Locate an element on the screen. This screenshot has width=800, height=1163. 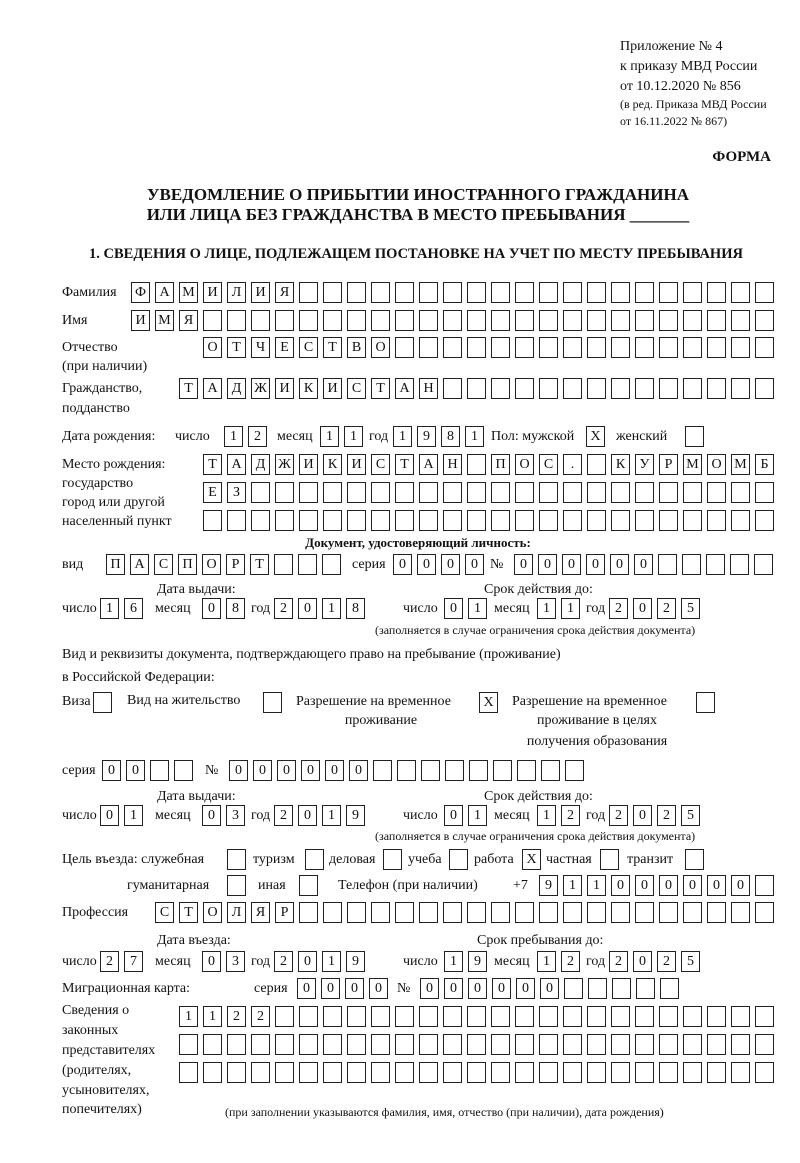
cell: Е is located at coordinates (212, 492).